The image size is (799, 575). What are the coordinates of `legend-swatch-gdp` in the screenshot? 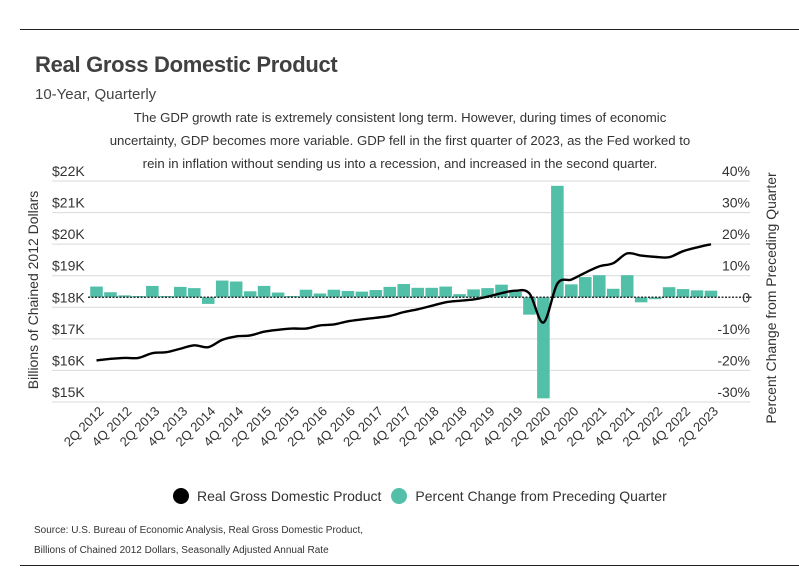 It's located at (181, 496).